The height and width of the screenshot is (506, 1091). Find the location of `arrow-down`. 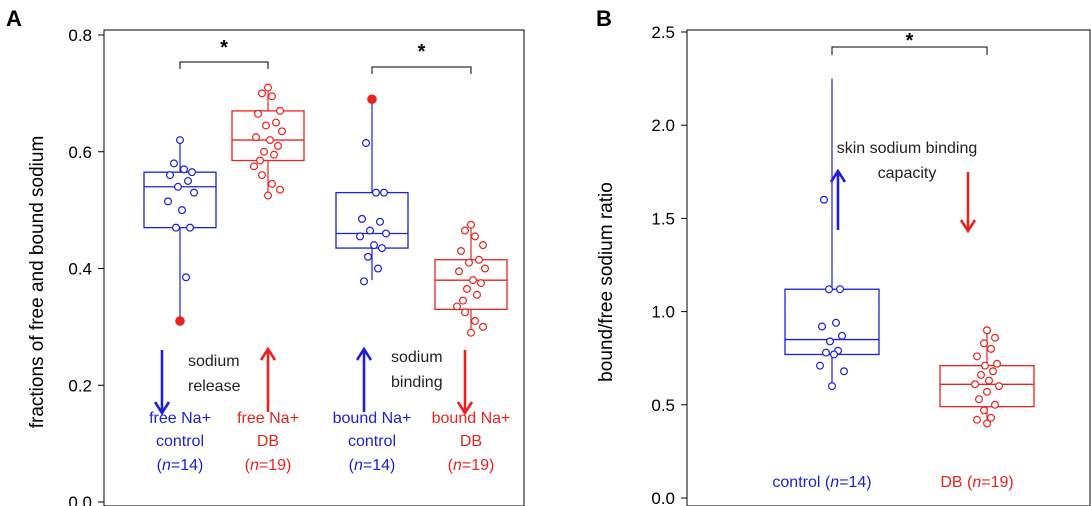

arrow-down is located at coordinates (465, 383).